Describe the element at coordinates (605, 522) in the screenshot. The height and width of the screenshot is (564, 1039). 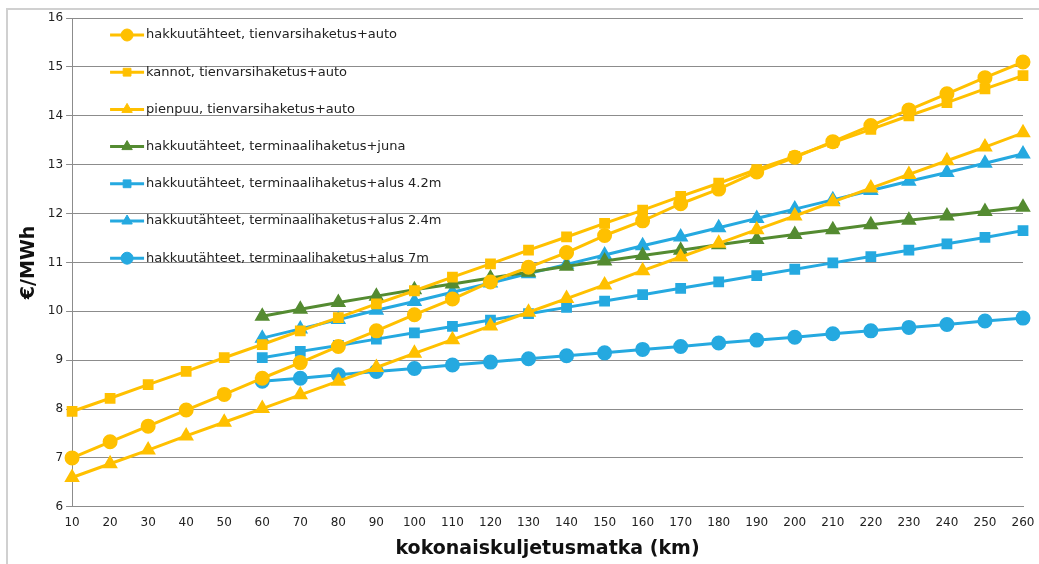
I see `x-tick-label: 150` at that location.